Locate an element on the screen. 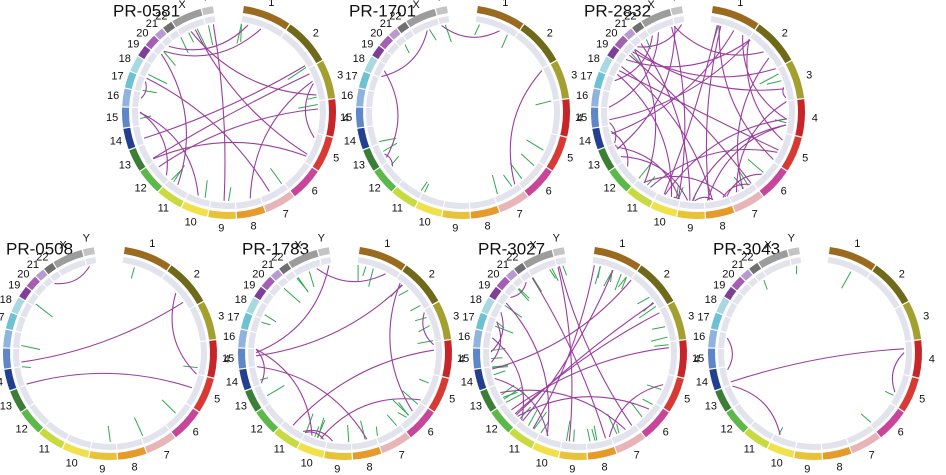 Image resolution: width=946 pixels, height=475 pixels. chromosome-label: 14 is located at coordinates (350, 142).